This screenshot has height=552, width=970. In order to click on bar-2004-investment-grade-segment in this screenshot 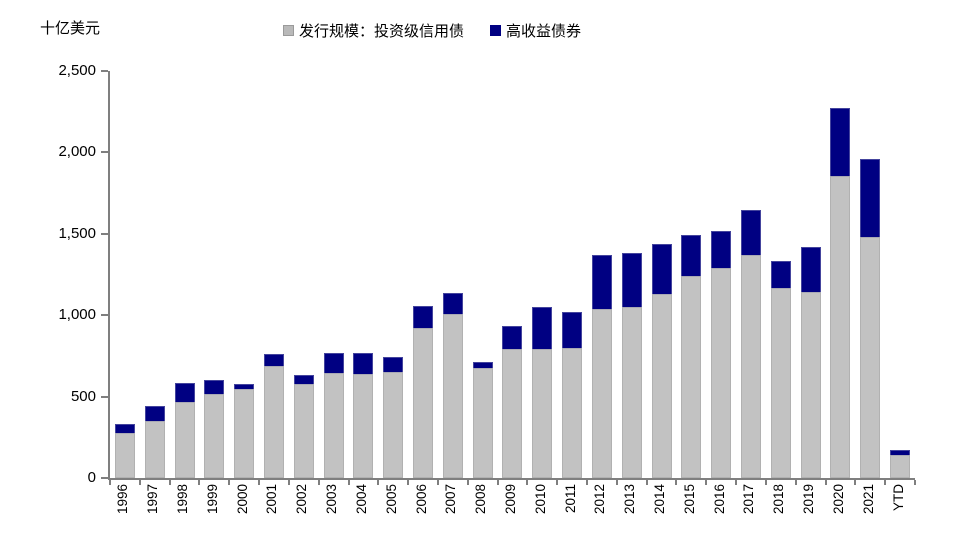, I will do `click(363, 425)`.